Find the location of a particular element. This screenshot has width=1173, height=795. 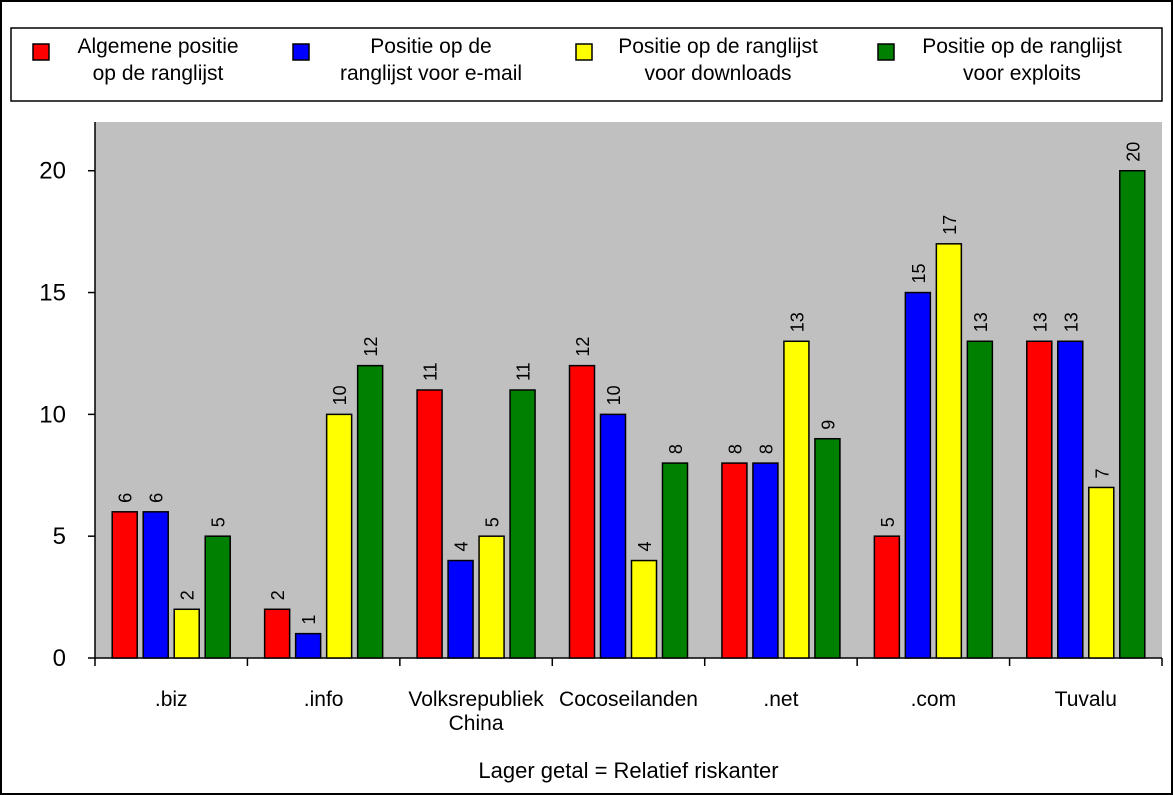

x-tick-label: Cocoseilanden is located at coordinates (628, 699).